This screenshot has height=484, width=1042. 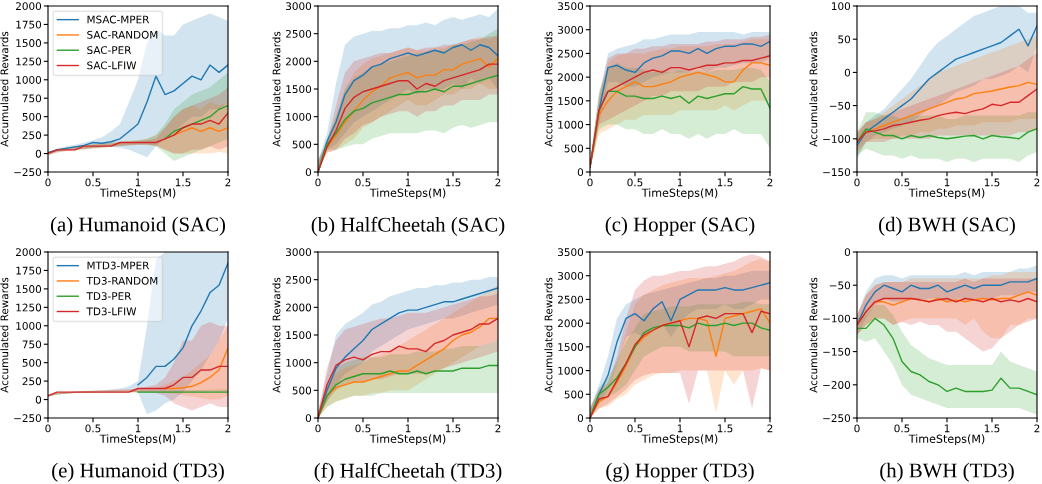 I want to click on legend-label: TD3-PER, so click(x=109, y=296).